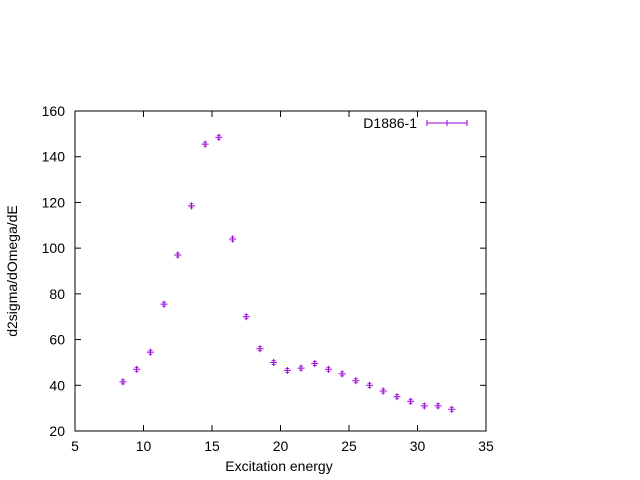  Describe the element at coordinates (144, 446) in the screenshot. I see `x-tick-label: 10` at that location.